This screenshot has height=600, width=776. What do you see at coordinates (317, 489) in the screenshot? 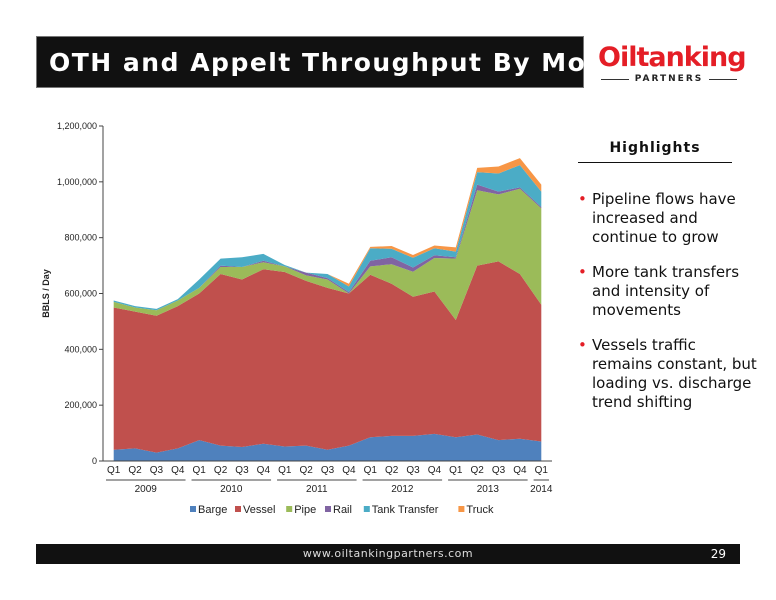
I see `year-group-label: 2011` at bounding box center [317, 489].